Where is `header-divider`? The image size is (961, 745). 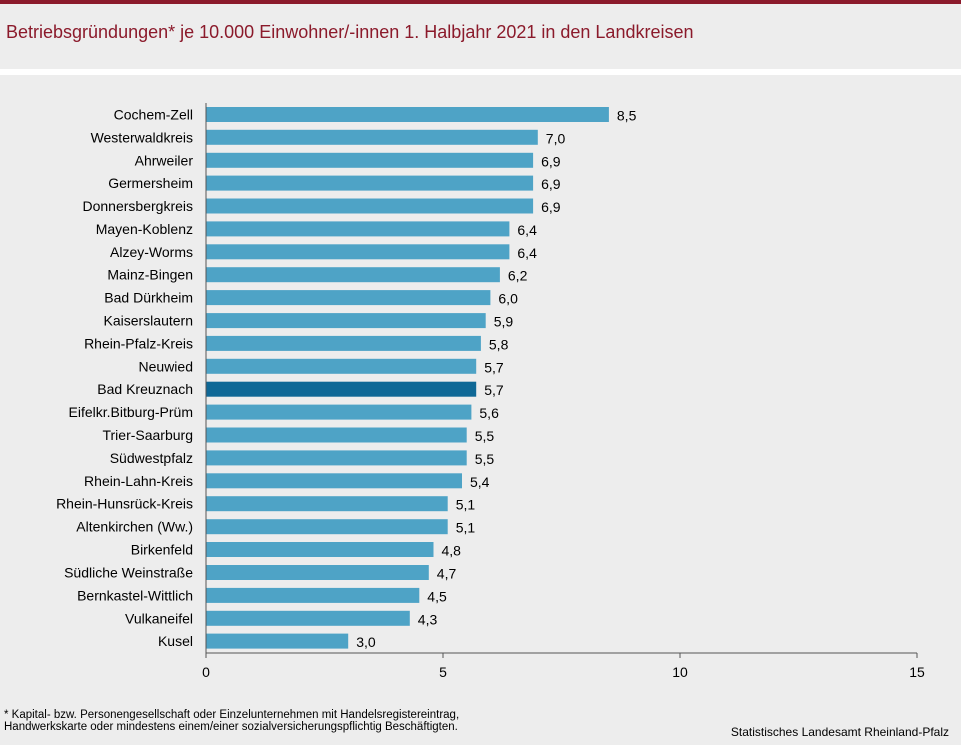
header-divider is located at coordinates (480, 72).